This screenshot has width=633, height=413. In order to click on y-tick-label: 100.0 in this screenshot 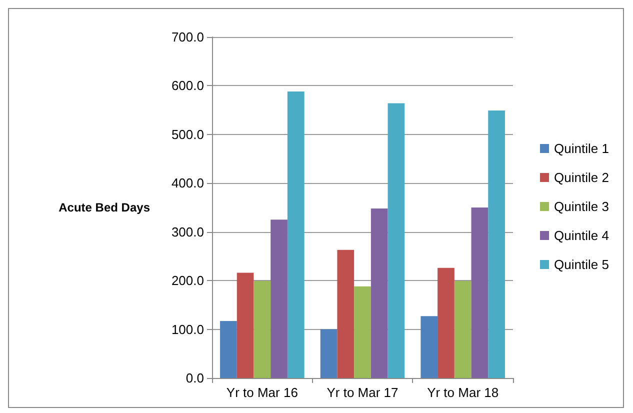, I will do `click(187, 329)`.